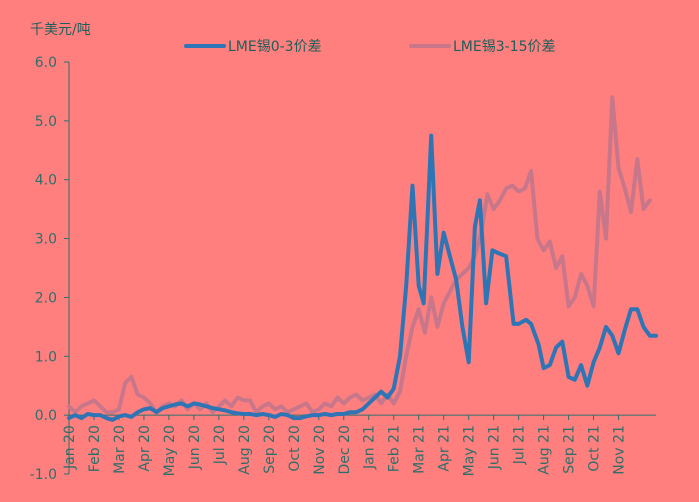 The width and height of the screenshot is (699, 502). I want to click on x-tick-label: Oct 20, so click(295, 448).